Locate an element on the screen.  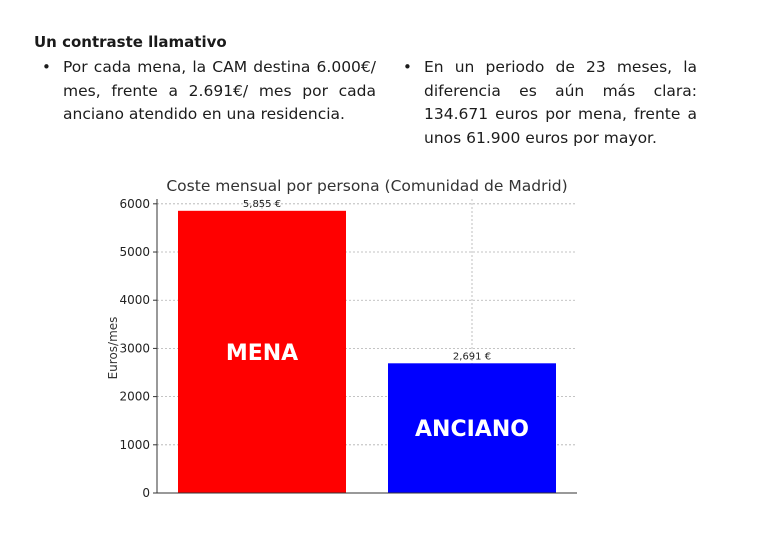
y-tick-label: 4000 is located at coordinates (134, 300).